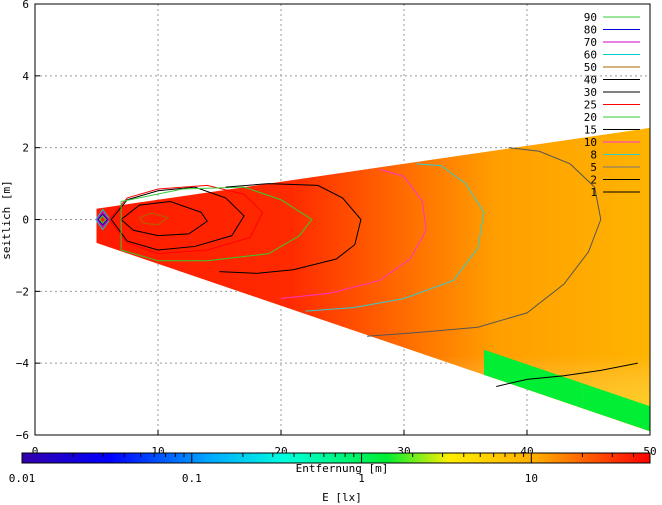 This screenshot has height=505, width=662. What do you see at coordinates (6, 219) in the screenshot?
I see `y-axis-label: seitlich [m]` at bounding box center [6, 219].